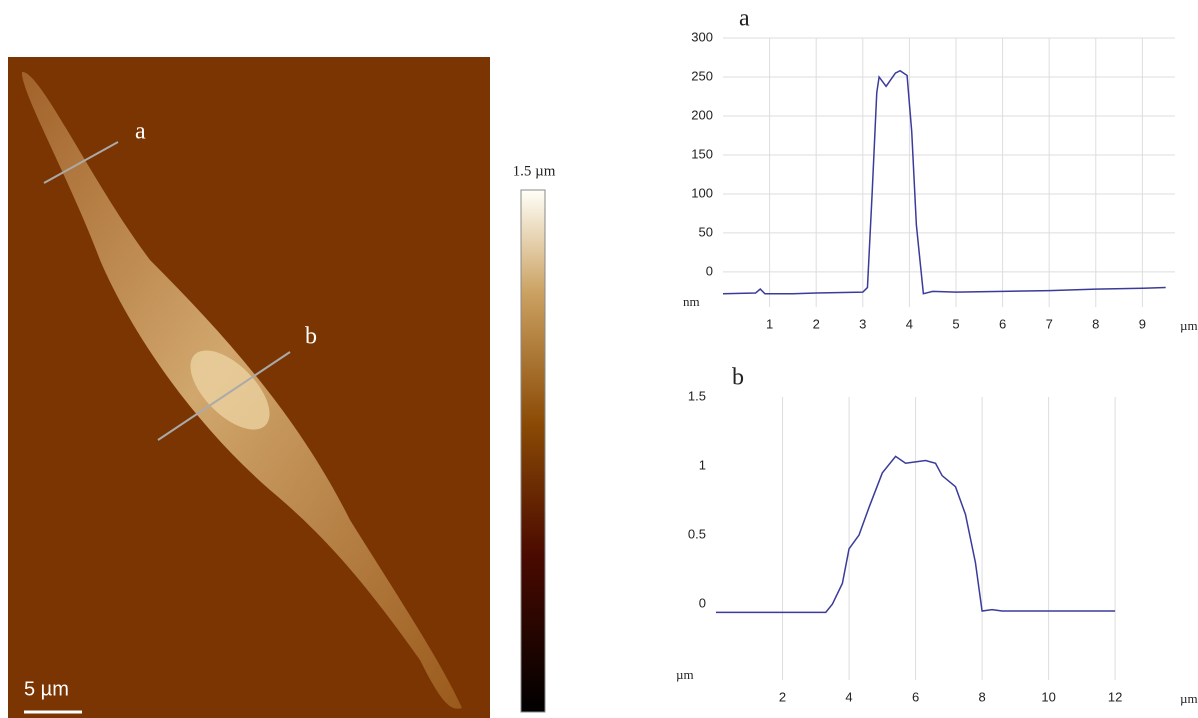 This screenshot has width=1198, height=718. Describe the element at coordinates (697, 395) in the screenshot. I see `y-tick-label: 1.5` at that location.